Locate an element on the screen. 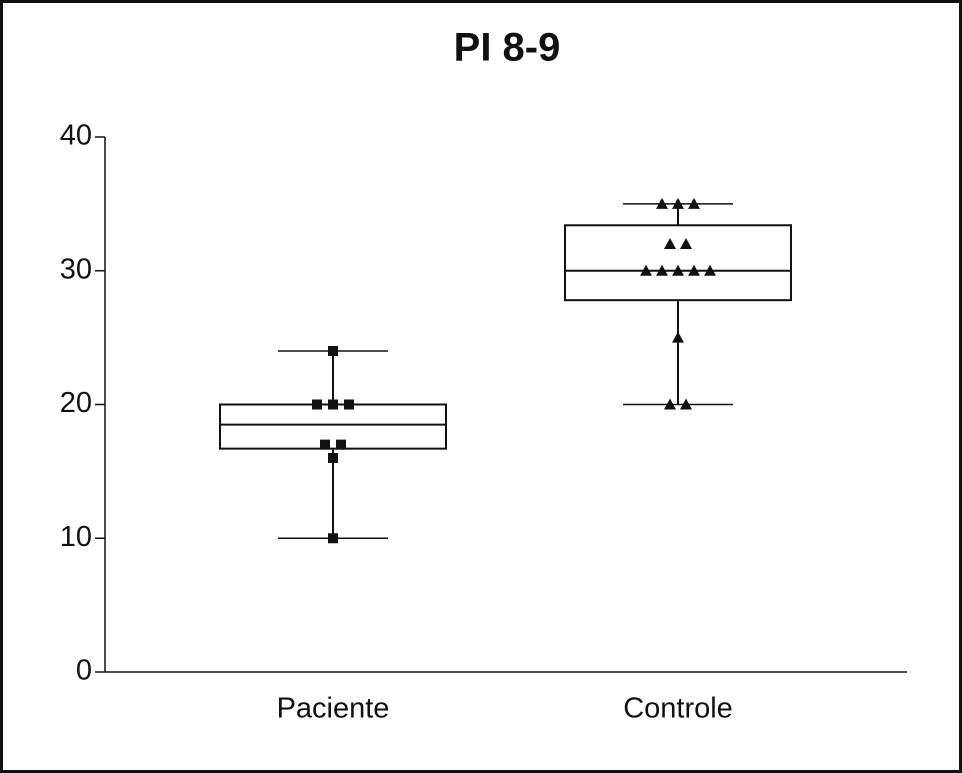 This screenshot has width=962, height=773. y-tick-label: 40 is located at coordinates (76, 136).